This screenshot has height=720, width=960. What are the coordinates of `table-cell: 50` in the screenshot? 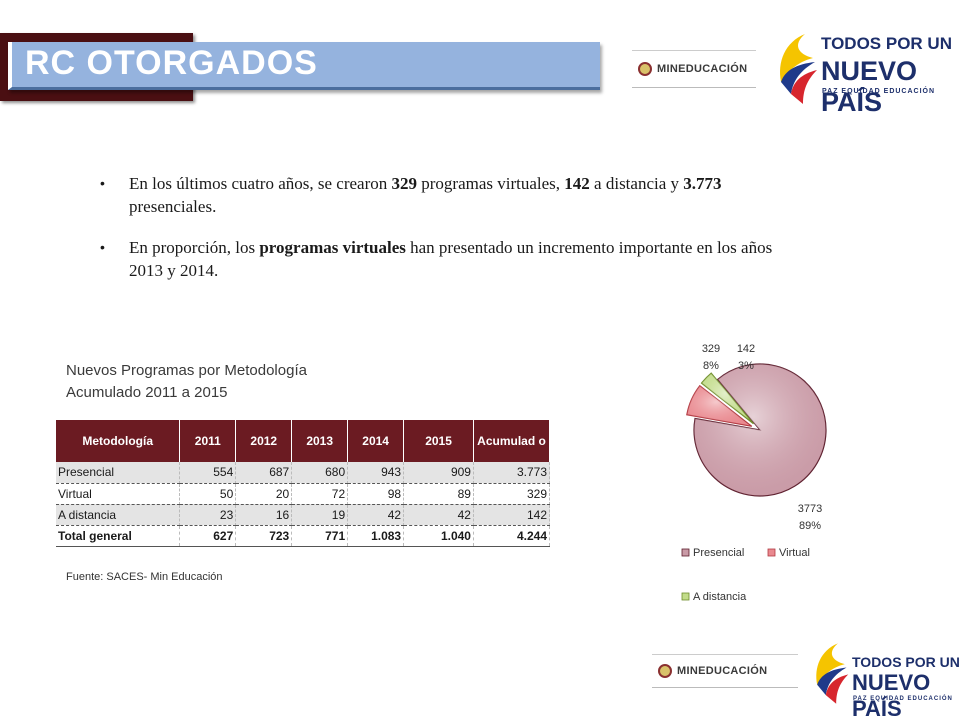 It's located at (208, 494).